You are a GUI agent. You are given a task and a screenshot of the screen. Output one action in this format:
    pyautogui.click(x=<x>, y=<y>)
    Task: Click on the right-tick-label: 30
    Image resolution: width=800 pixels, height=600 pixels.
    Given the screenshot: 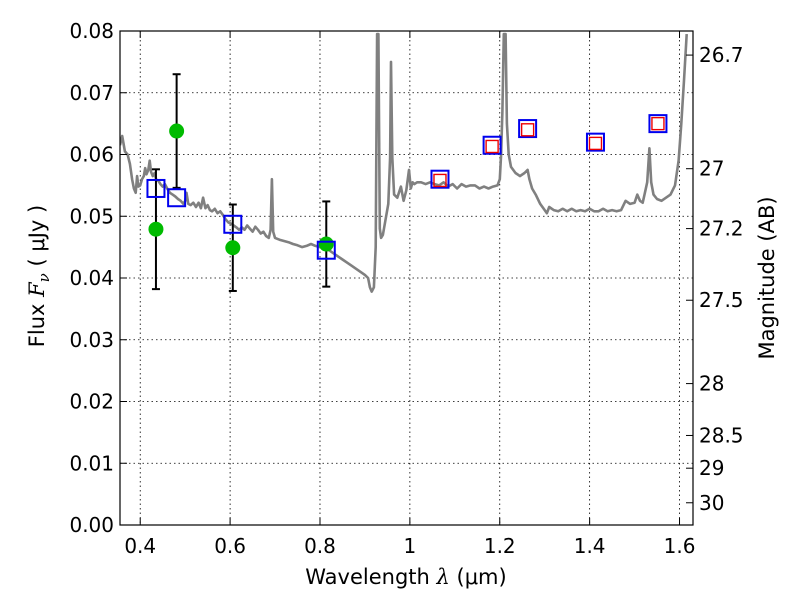 What is the action you would take?
    pyautogui.click(x=711, y=503)
    